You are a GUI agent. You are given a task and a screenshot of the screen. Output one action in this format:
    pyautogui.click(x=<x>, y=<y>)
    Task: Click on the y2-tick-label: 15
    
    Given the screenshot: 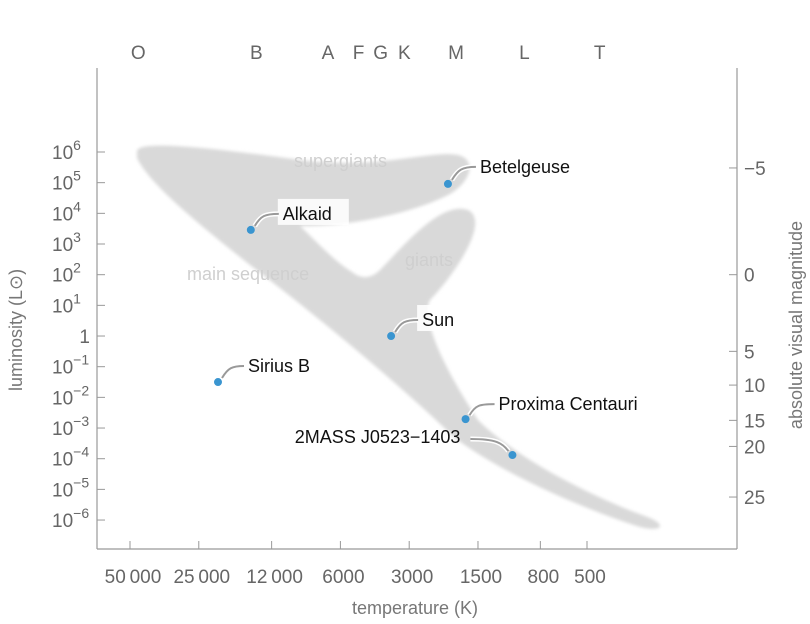 What is the action you would take?
    pyautogui.click(x=754, y=421)
    